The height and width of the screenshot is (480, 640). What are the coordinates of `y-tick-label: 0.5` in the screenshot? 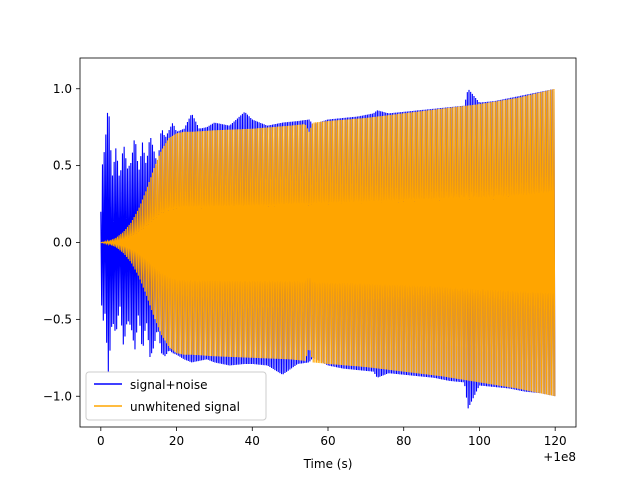 It's located at (62, 166).